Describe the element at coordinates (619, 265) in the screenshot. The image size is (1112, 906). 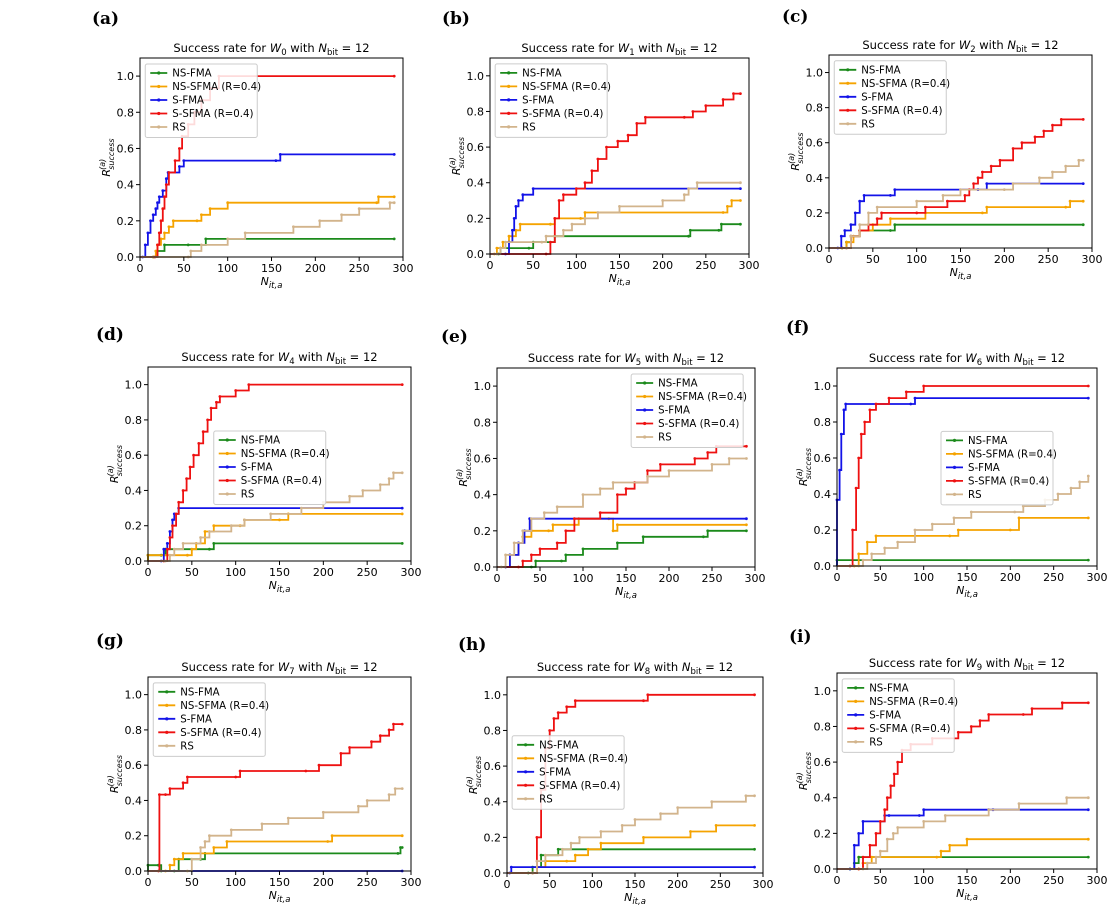
I see `x-tick-label: 150` at that location.